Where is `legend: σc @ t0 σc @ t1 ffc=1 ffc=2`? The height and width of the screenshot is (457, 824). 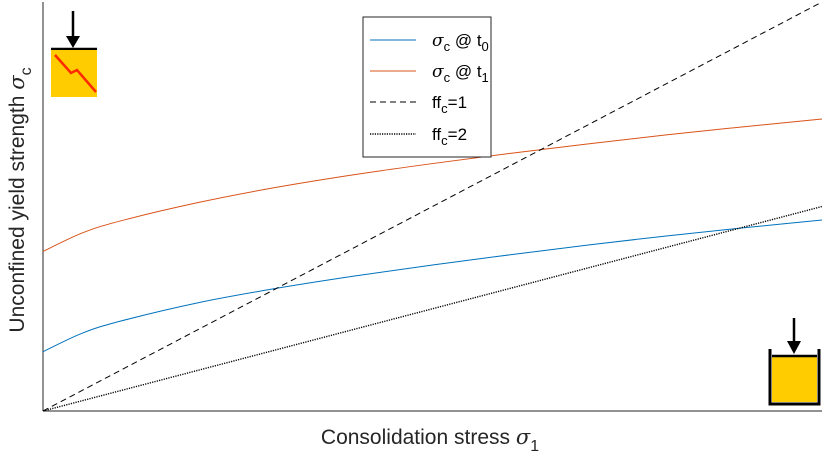
legend: σc @ t0 σc @ t1 ffc=1 ffc=2 is located at coordinates (427, 87).